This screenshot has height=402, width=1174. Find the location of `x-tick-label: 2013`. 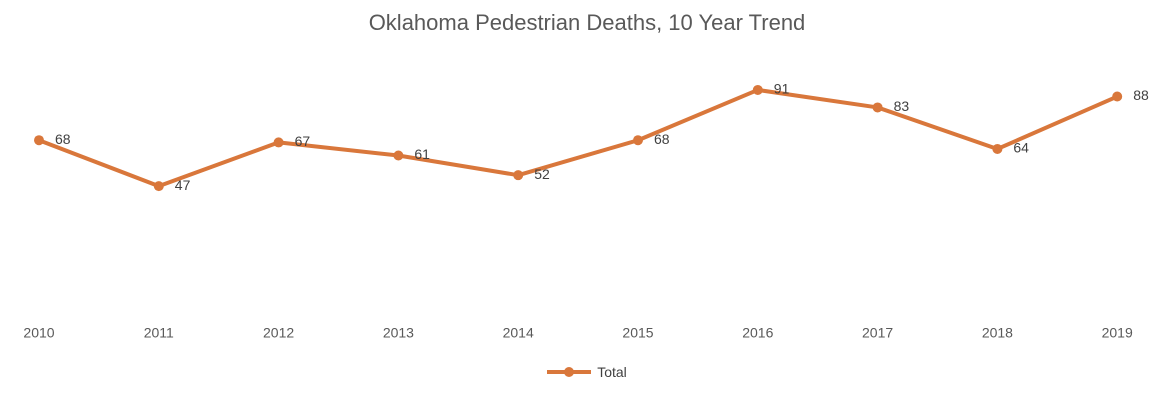

x-tick-label: 2013 is located at coordinates (398, 333).